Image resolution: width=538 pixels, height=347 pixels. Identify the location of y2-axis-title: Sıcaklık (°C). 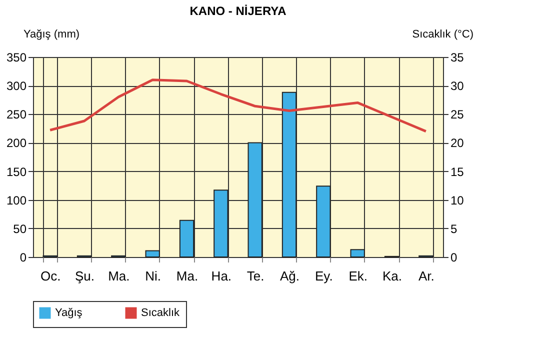
(443, 34).